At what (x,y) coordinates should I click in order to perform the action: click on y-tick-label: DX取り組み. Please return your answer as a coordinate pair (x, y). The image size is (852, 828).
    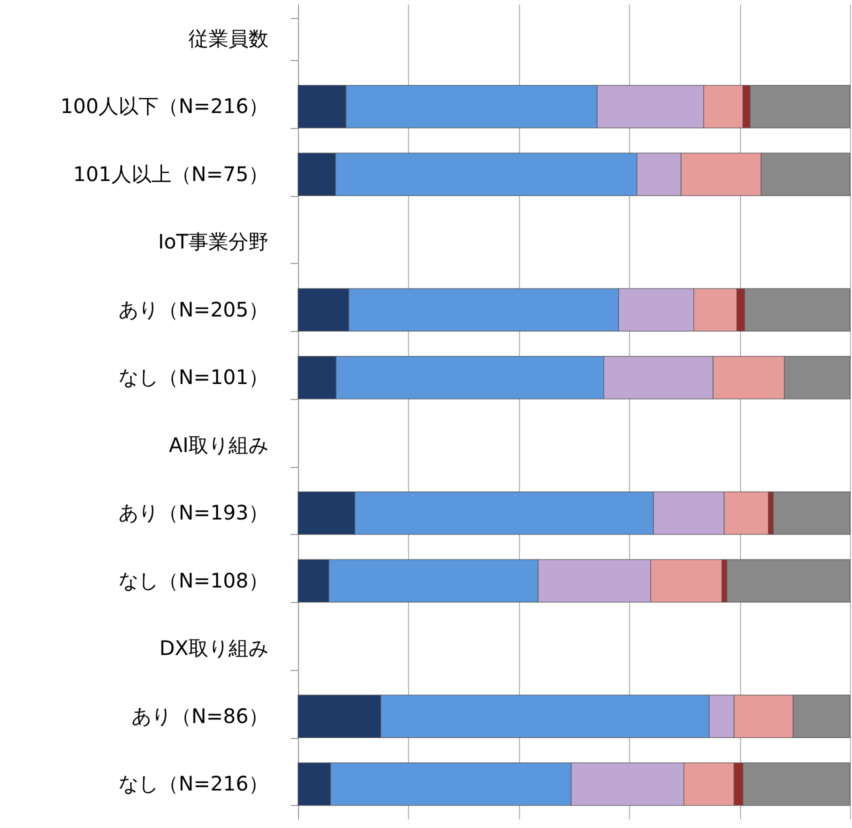
    Looking at the image, I should click on (213, 648).